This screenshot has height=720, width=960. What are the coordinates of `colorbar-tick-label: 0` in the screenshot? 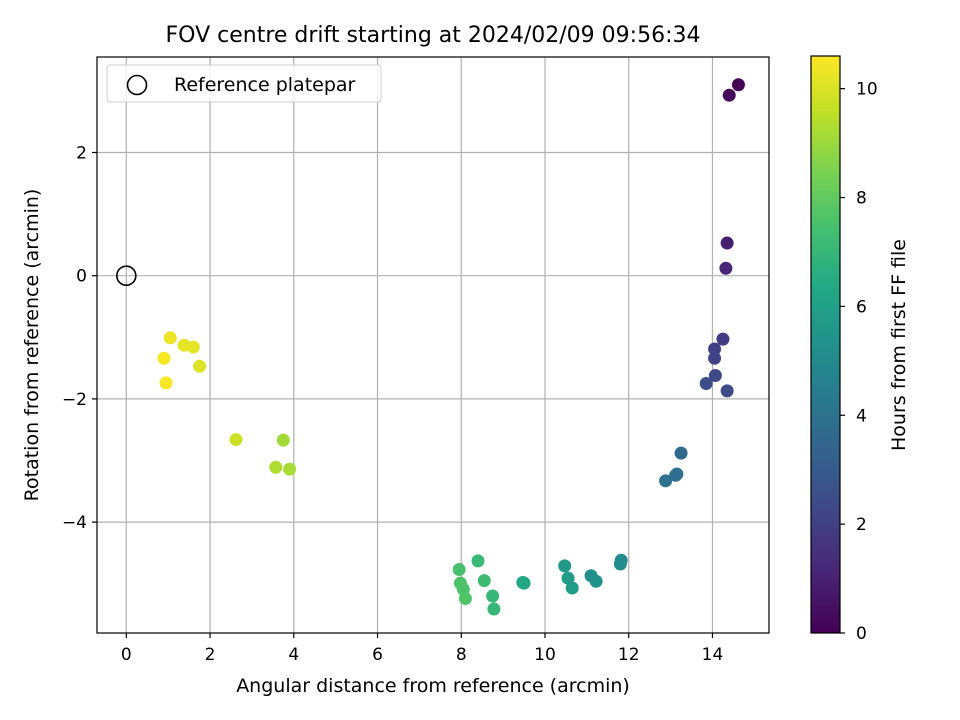 It's located at (861, 634).